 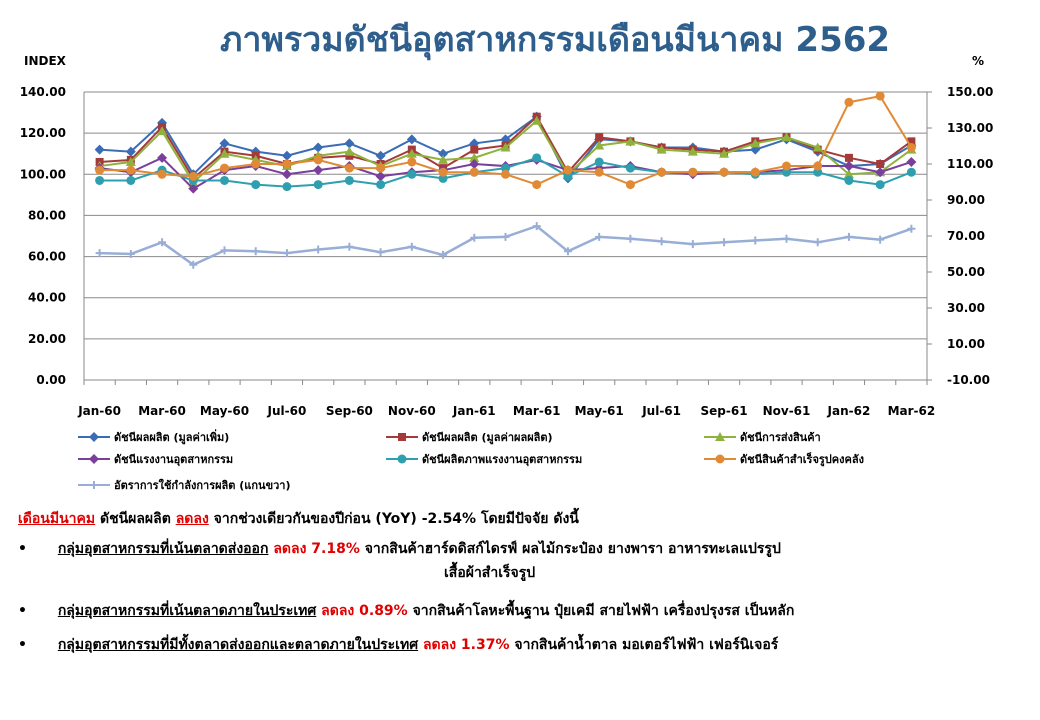 What do you see at coordinates (802, 459) in the screenshot?
I see `legend-label: ดัชนีสินค้าสำเร็จรูปคงคลัง` at bounding box center [802, 459].